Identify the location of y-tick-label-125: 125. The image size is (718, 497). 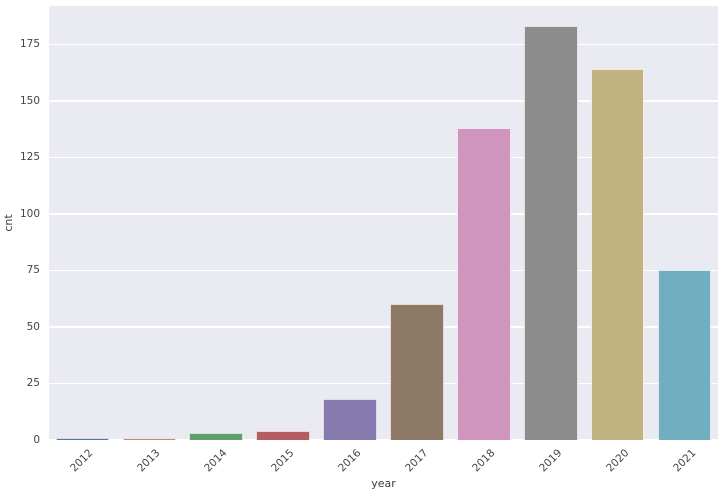
(29, 157).